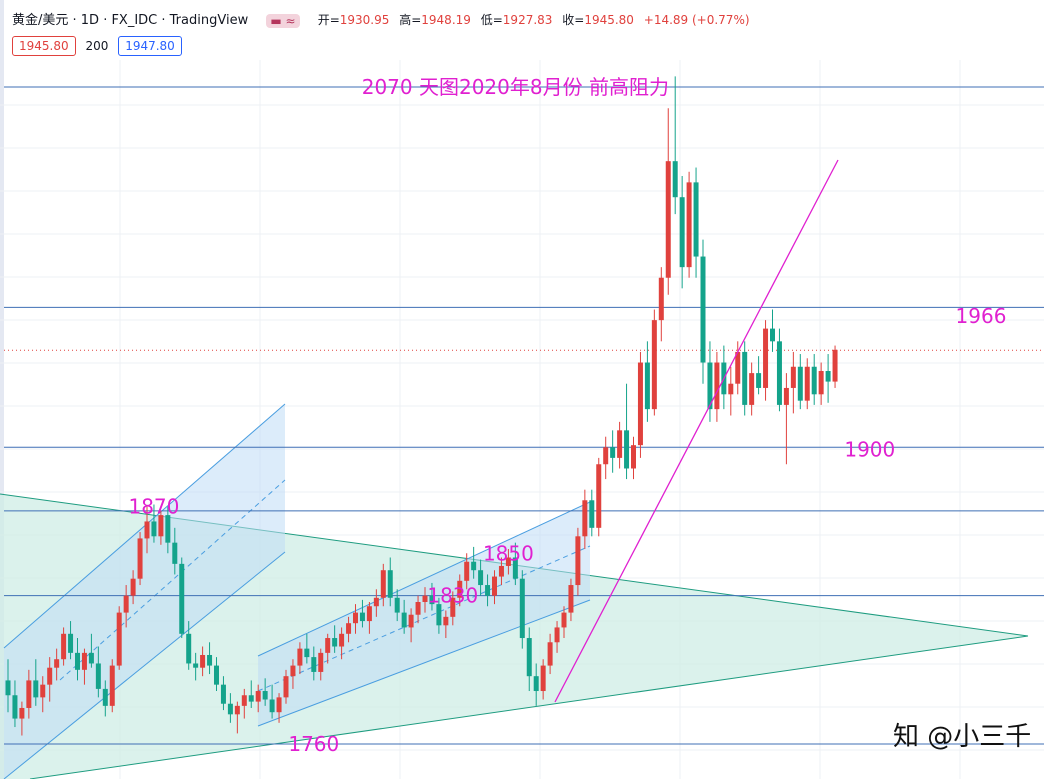 The image size is (1044, 779). I want to click on ma-period: 200, so click(97, 46).